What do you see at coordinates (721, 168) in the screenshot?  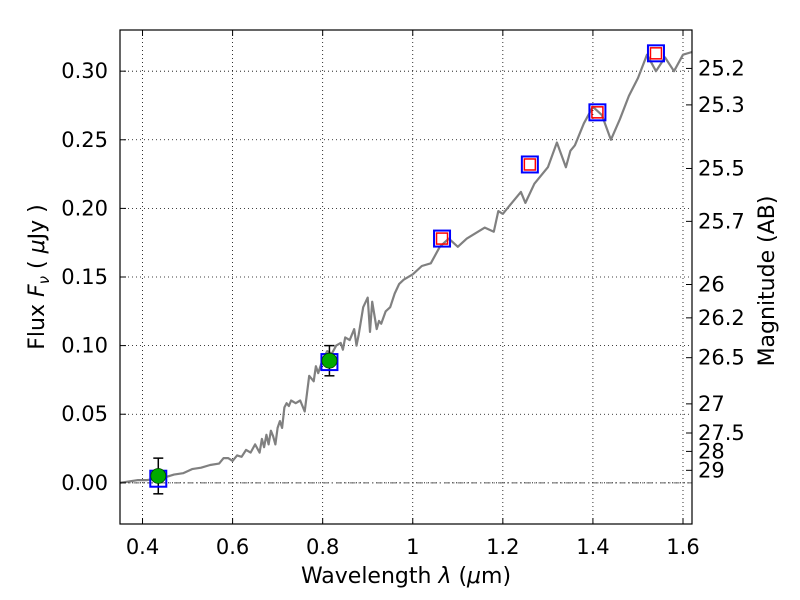 I see `y2-tick-label: 25.5` at bounding box center [721, 168].